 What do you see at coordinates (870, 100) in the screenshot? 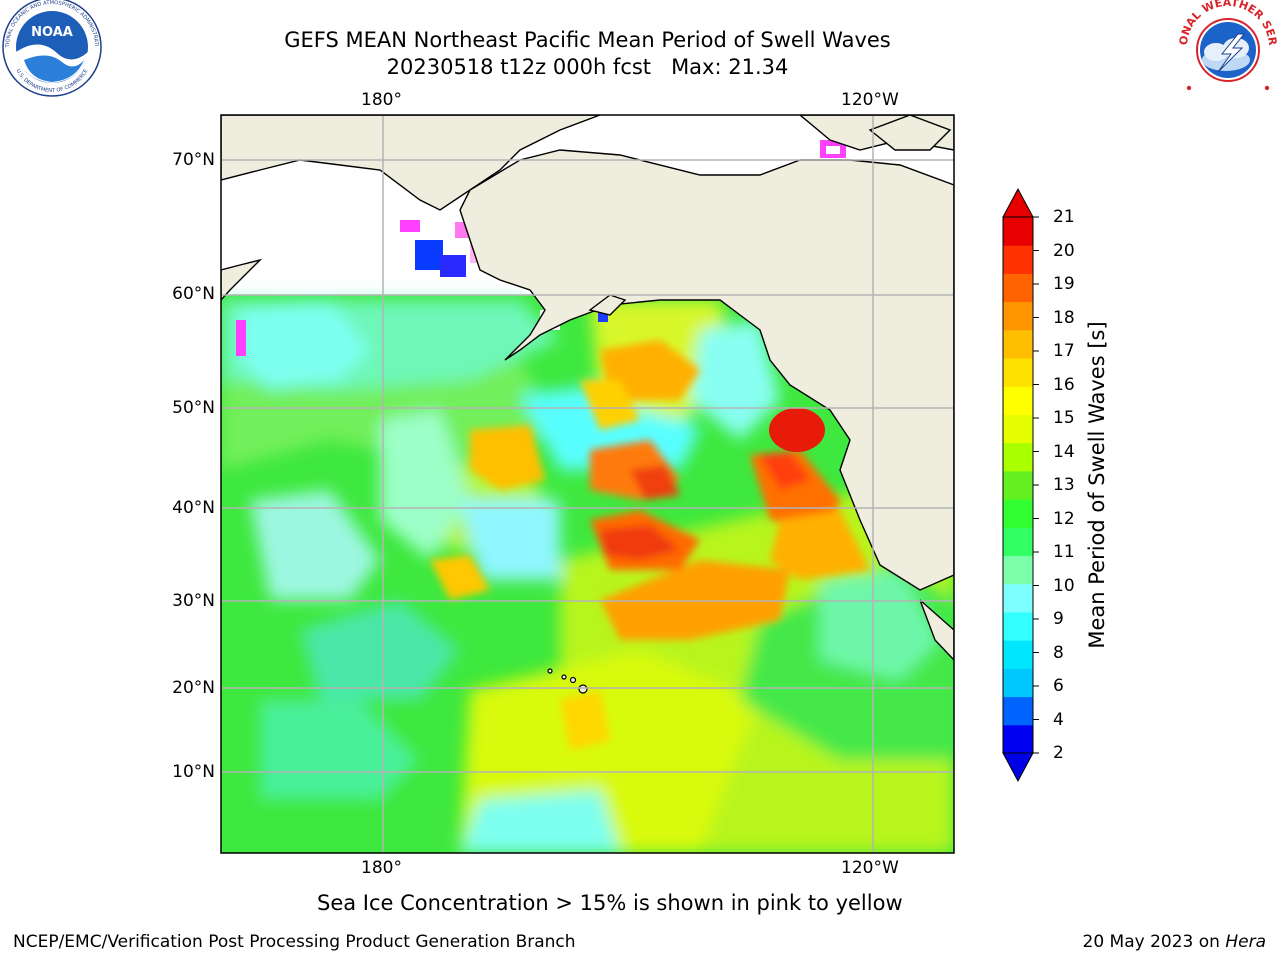
I see `lon-label-top-120w: 120°W` at bounding box center [870, 100].